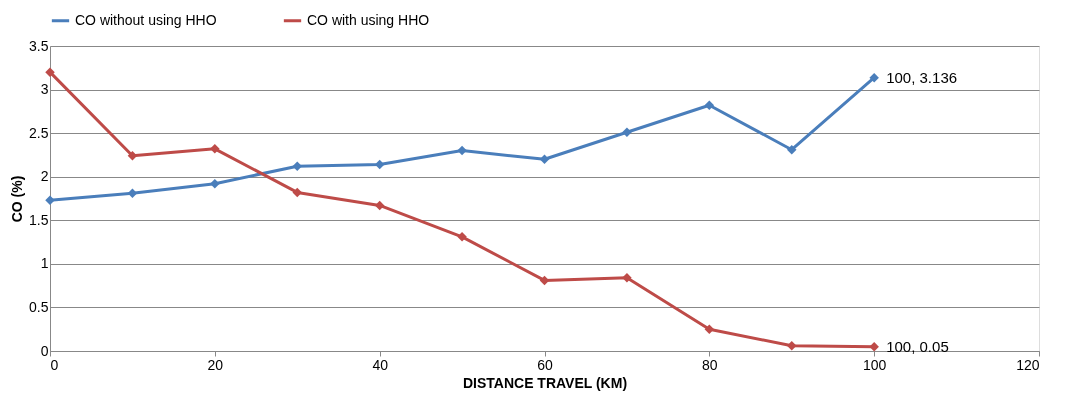 Image resolution: width=1092 pixels, height=413 pixels. I want to click on x-tick-label: 20, so click(215, 364).